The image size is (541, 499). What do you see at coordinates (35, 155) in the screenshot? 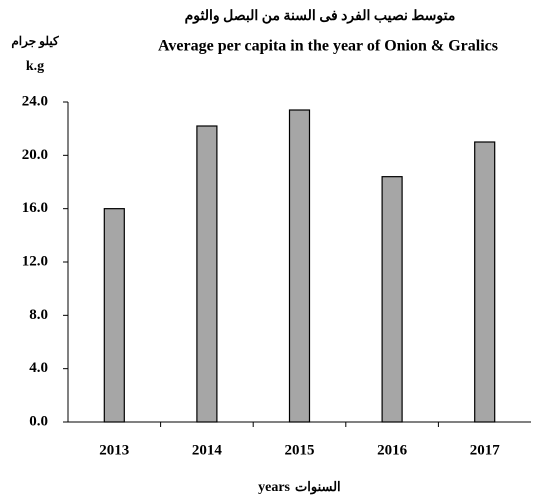
I see `y-tick-label: 20.0` at bounding box center [35, 155].